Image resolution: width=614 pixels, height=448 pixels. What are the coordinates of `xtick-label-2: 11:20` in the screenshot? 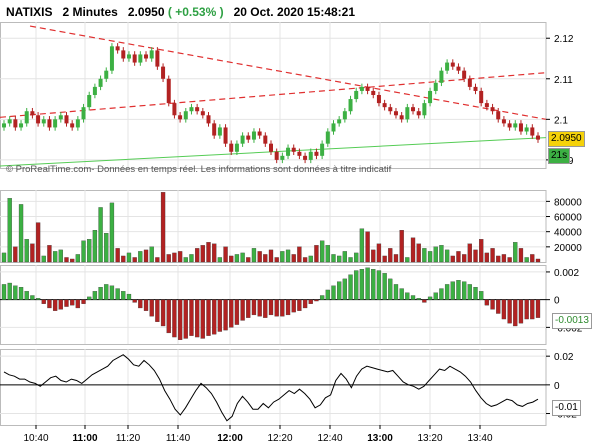 It's located at (128, 438).